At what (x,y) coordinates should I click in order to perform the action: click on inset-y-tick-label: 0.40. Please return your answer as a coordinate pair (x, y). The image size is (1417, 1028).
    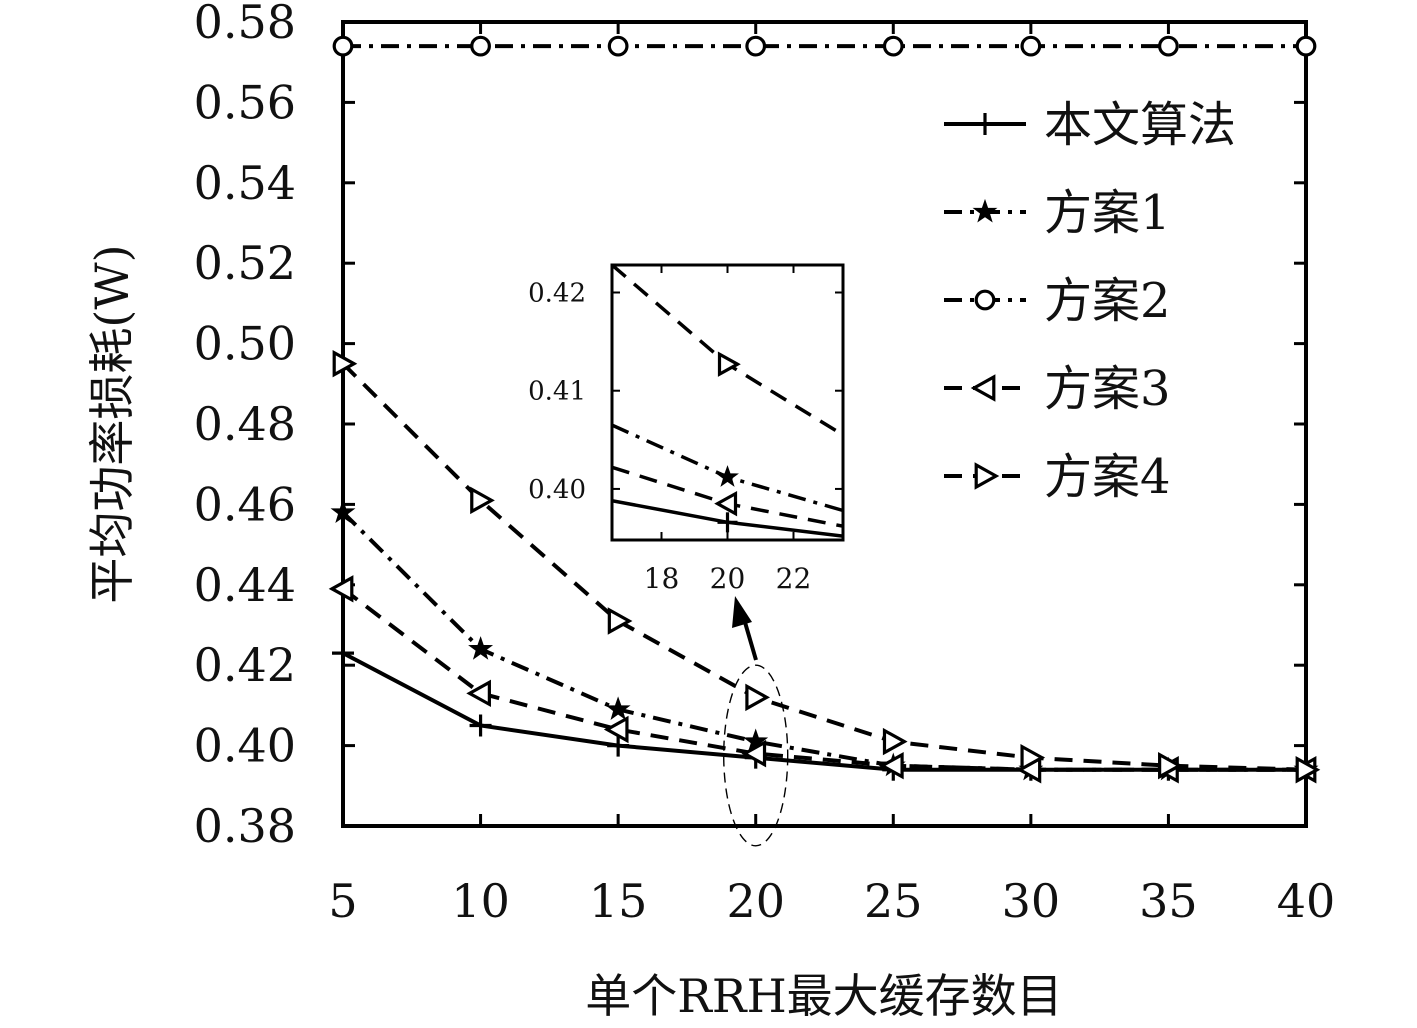
    Looking at the image, I should click on (557, 490).